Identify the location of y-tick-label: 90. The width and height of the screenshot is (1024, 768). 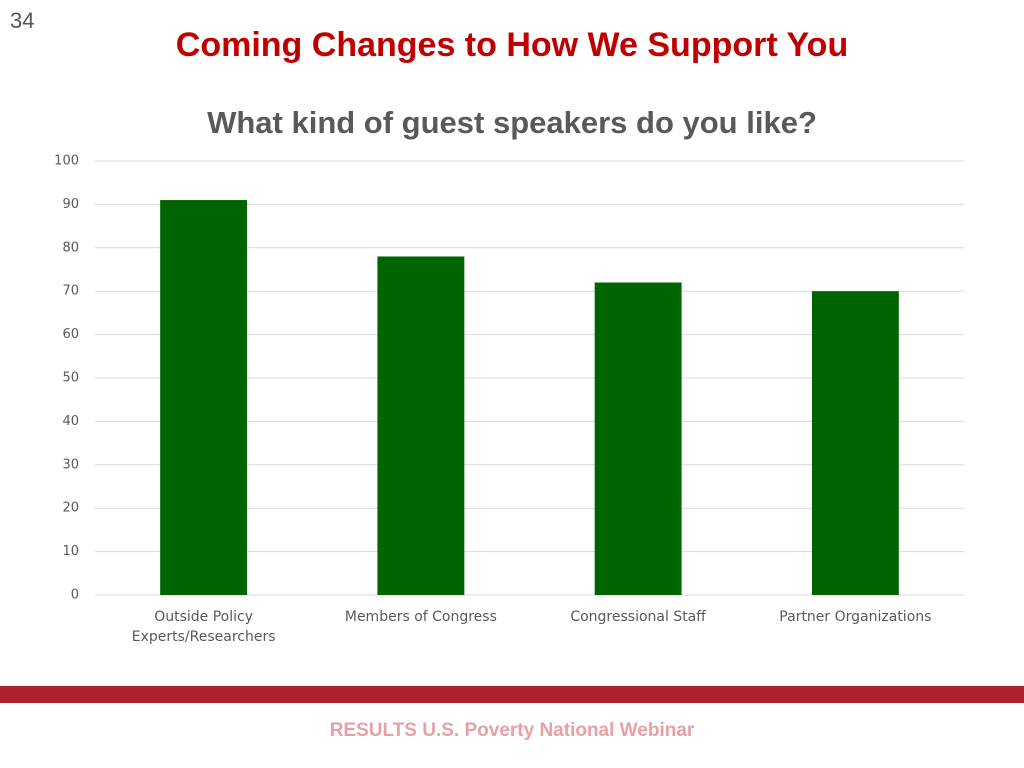
(70, 204).